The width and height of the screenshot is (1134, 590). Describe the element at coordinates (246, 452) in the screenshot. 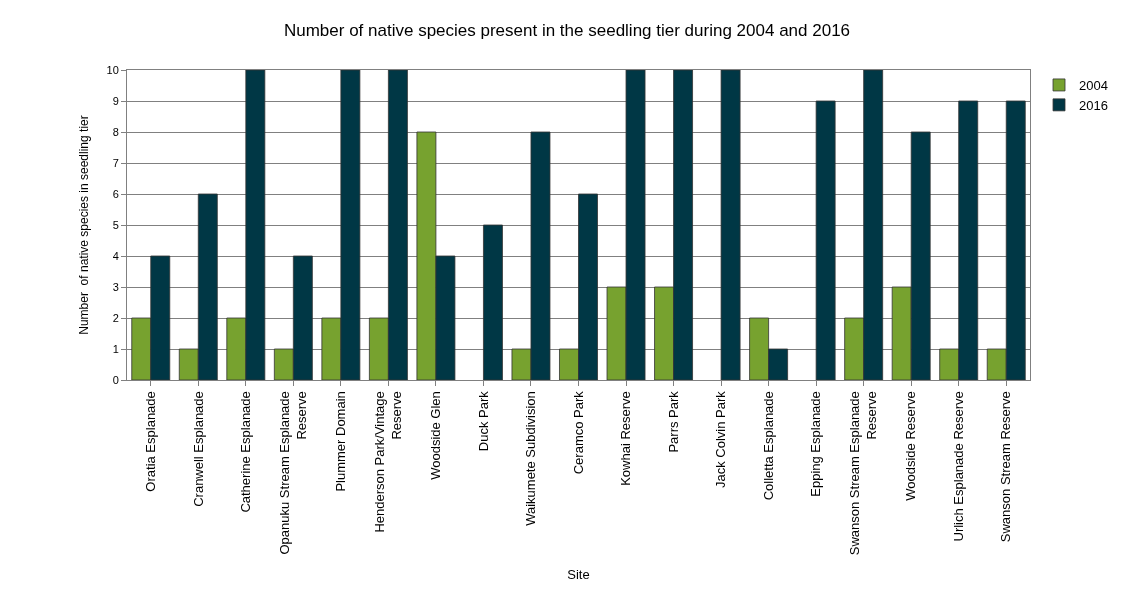

I see `x-tick-label: Catherine Esplanade` at that location.